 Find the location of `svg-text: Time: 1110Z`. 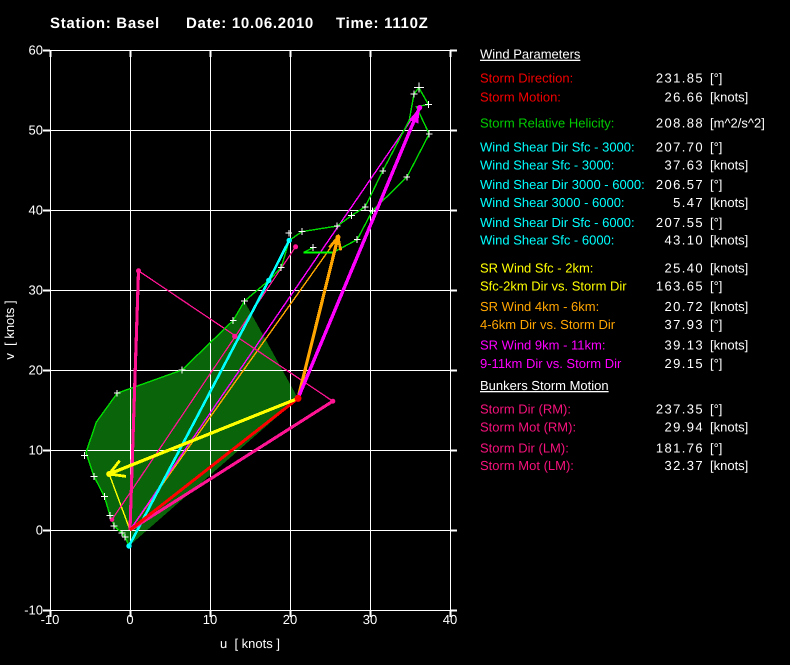

svg-text: Time: 1110Z is located at coordinates (382, 23).